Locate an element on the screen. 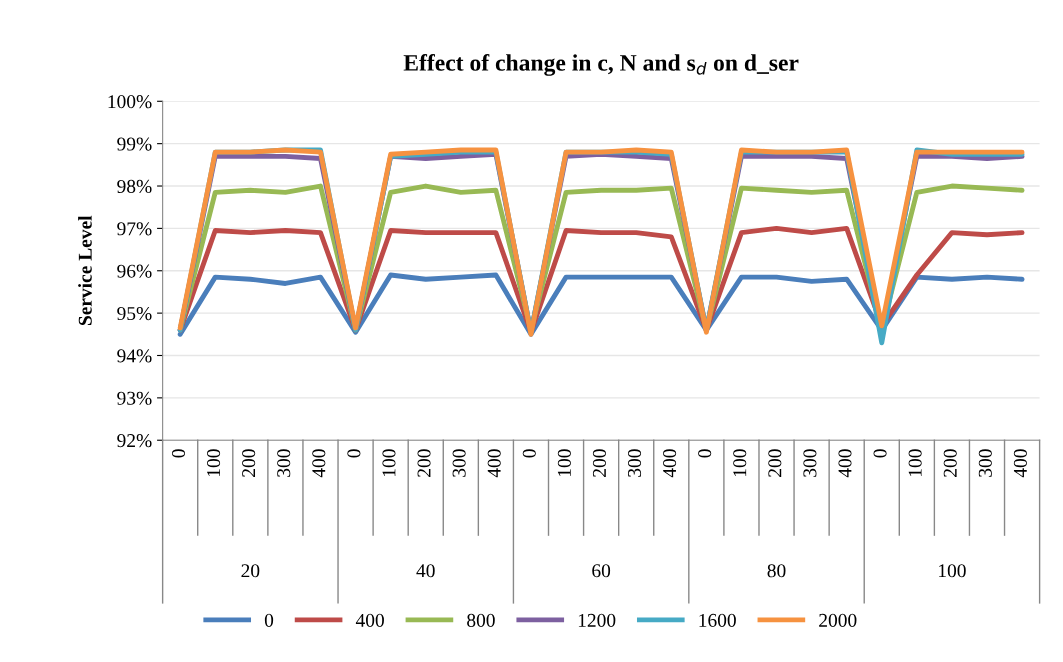 This screenshot has height=662, width=1063. y-tick-label: 99% is located at coordinates (134, 144).